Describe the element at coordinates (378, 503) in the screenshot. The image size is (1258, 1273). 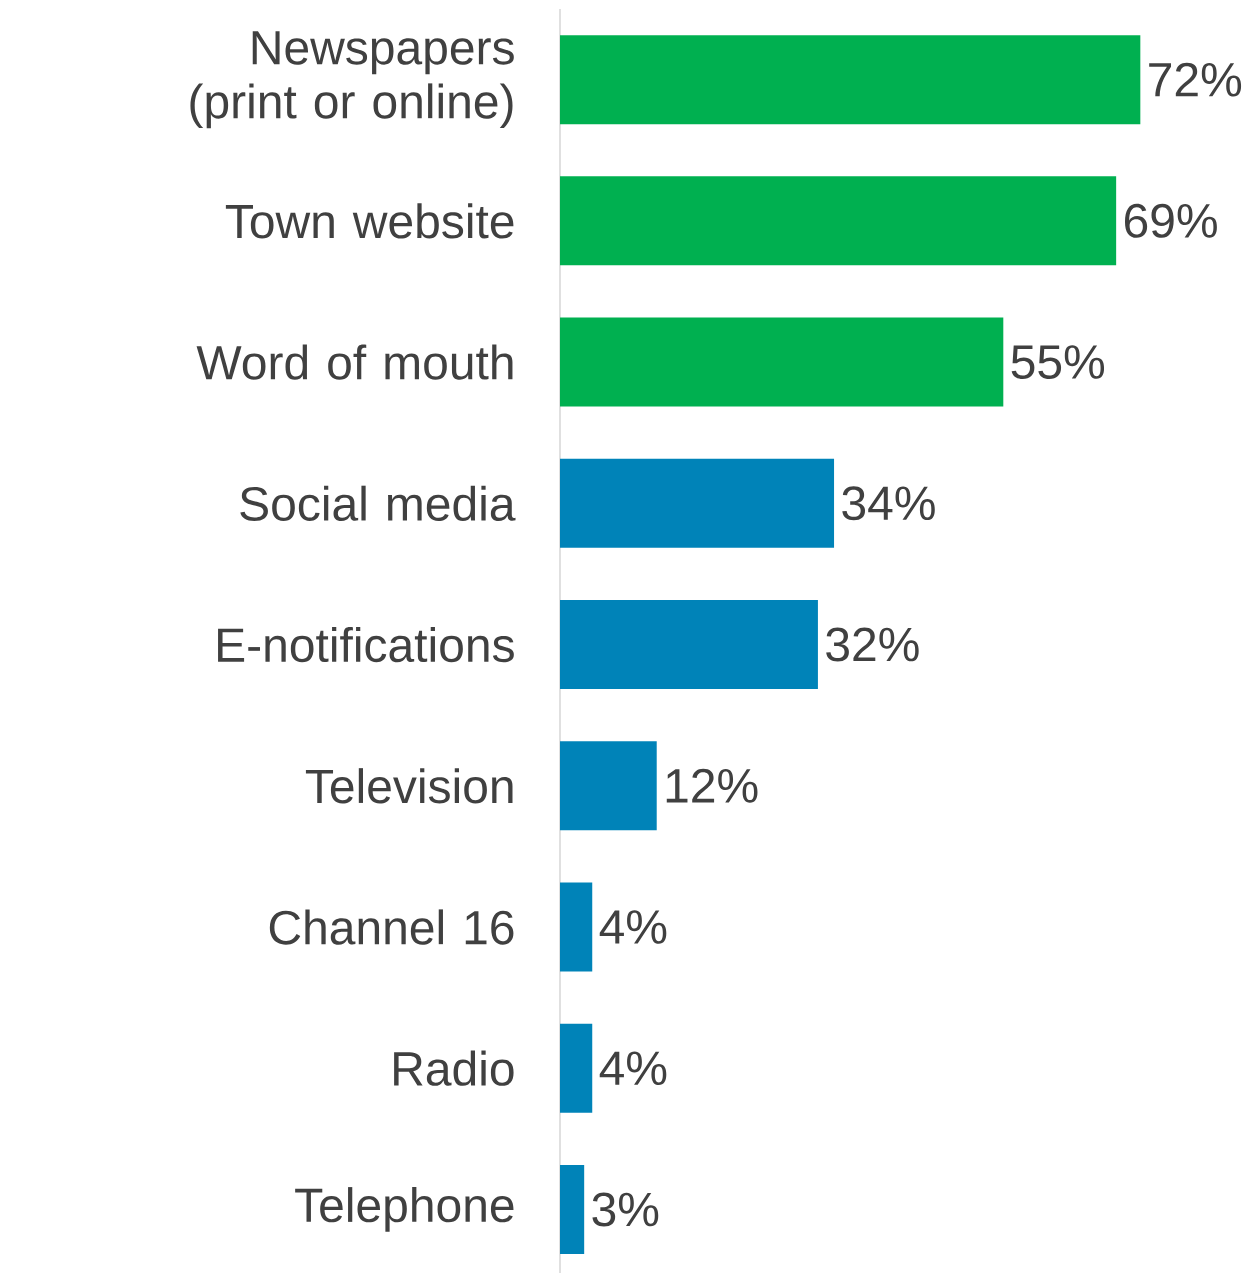
I see `y-tick-label: Social media` at that location.